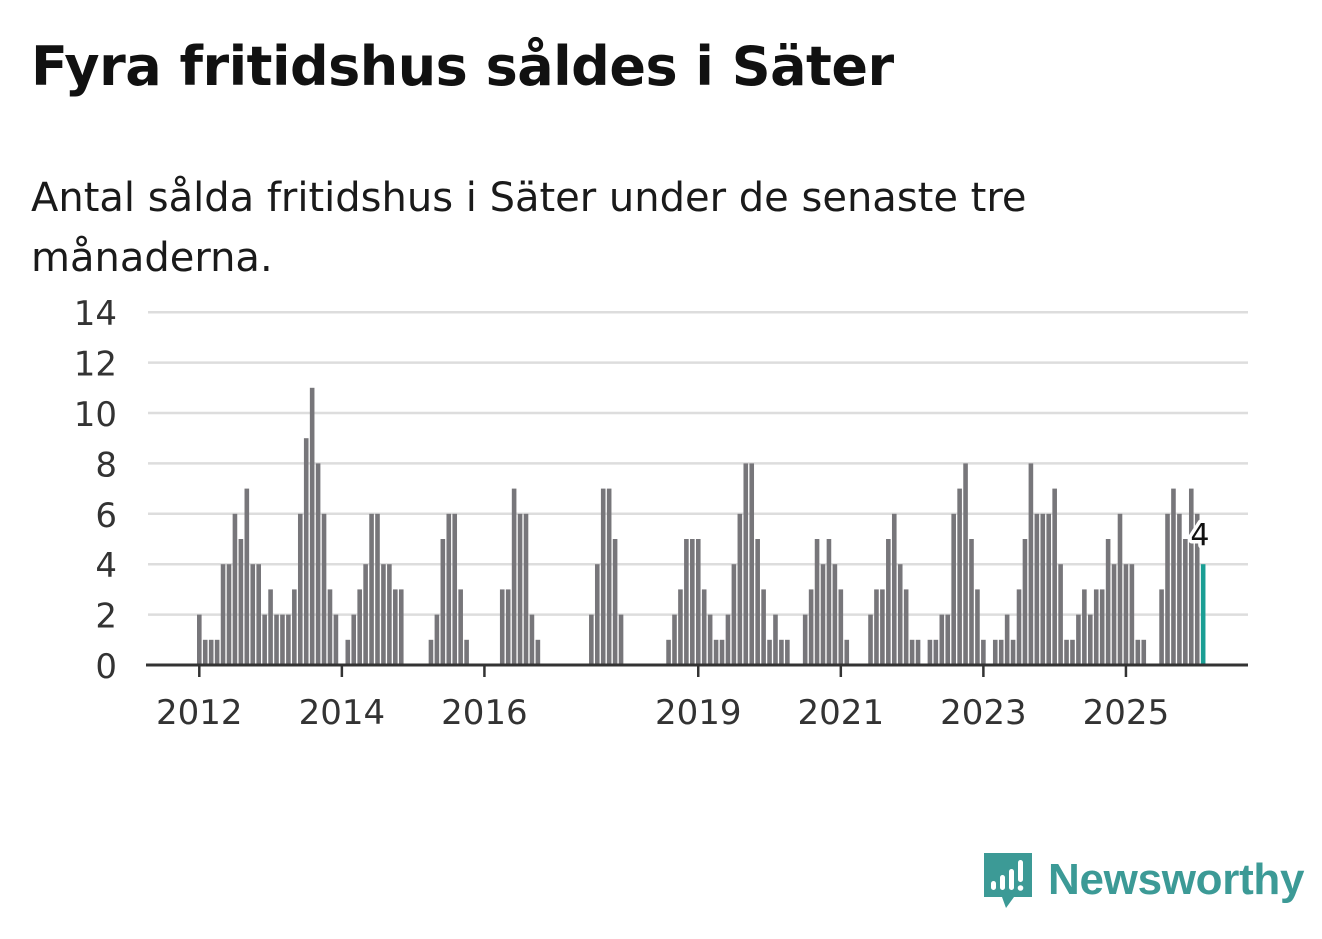 This screenshot has height=939, width=1322. What do you see at coordinates (95, 314) in the screenshot?
I see `y-tick-label: 14` at bounding box center [95, 314].